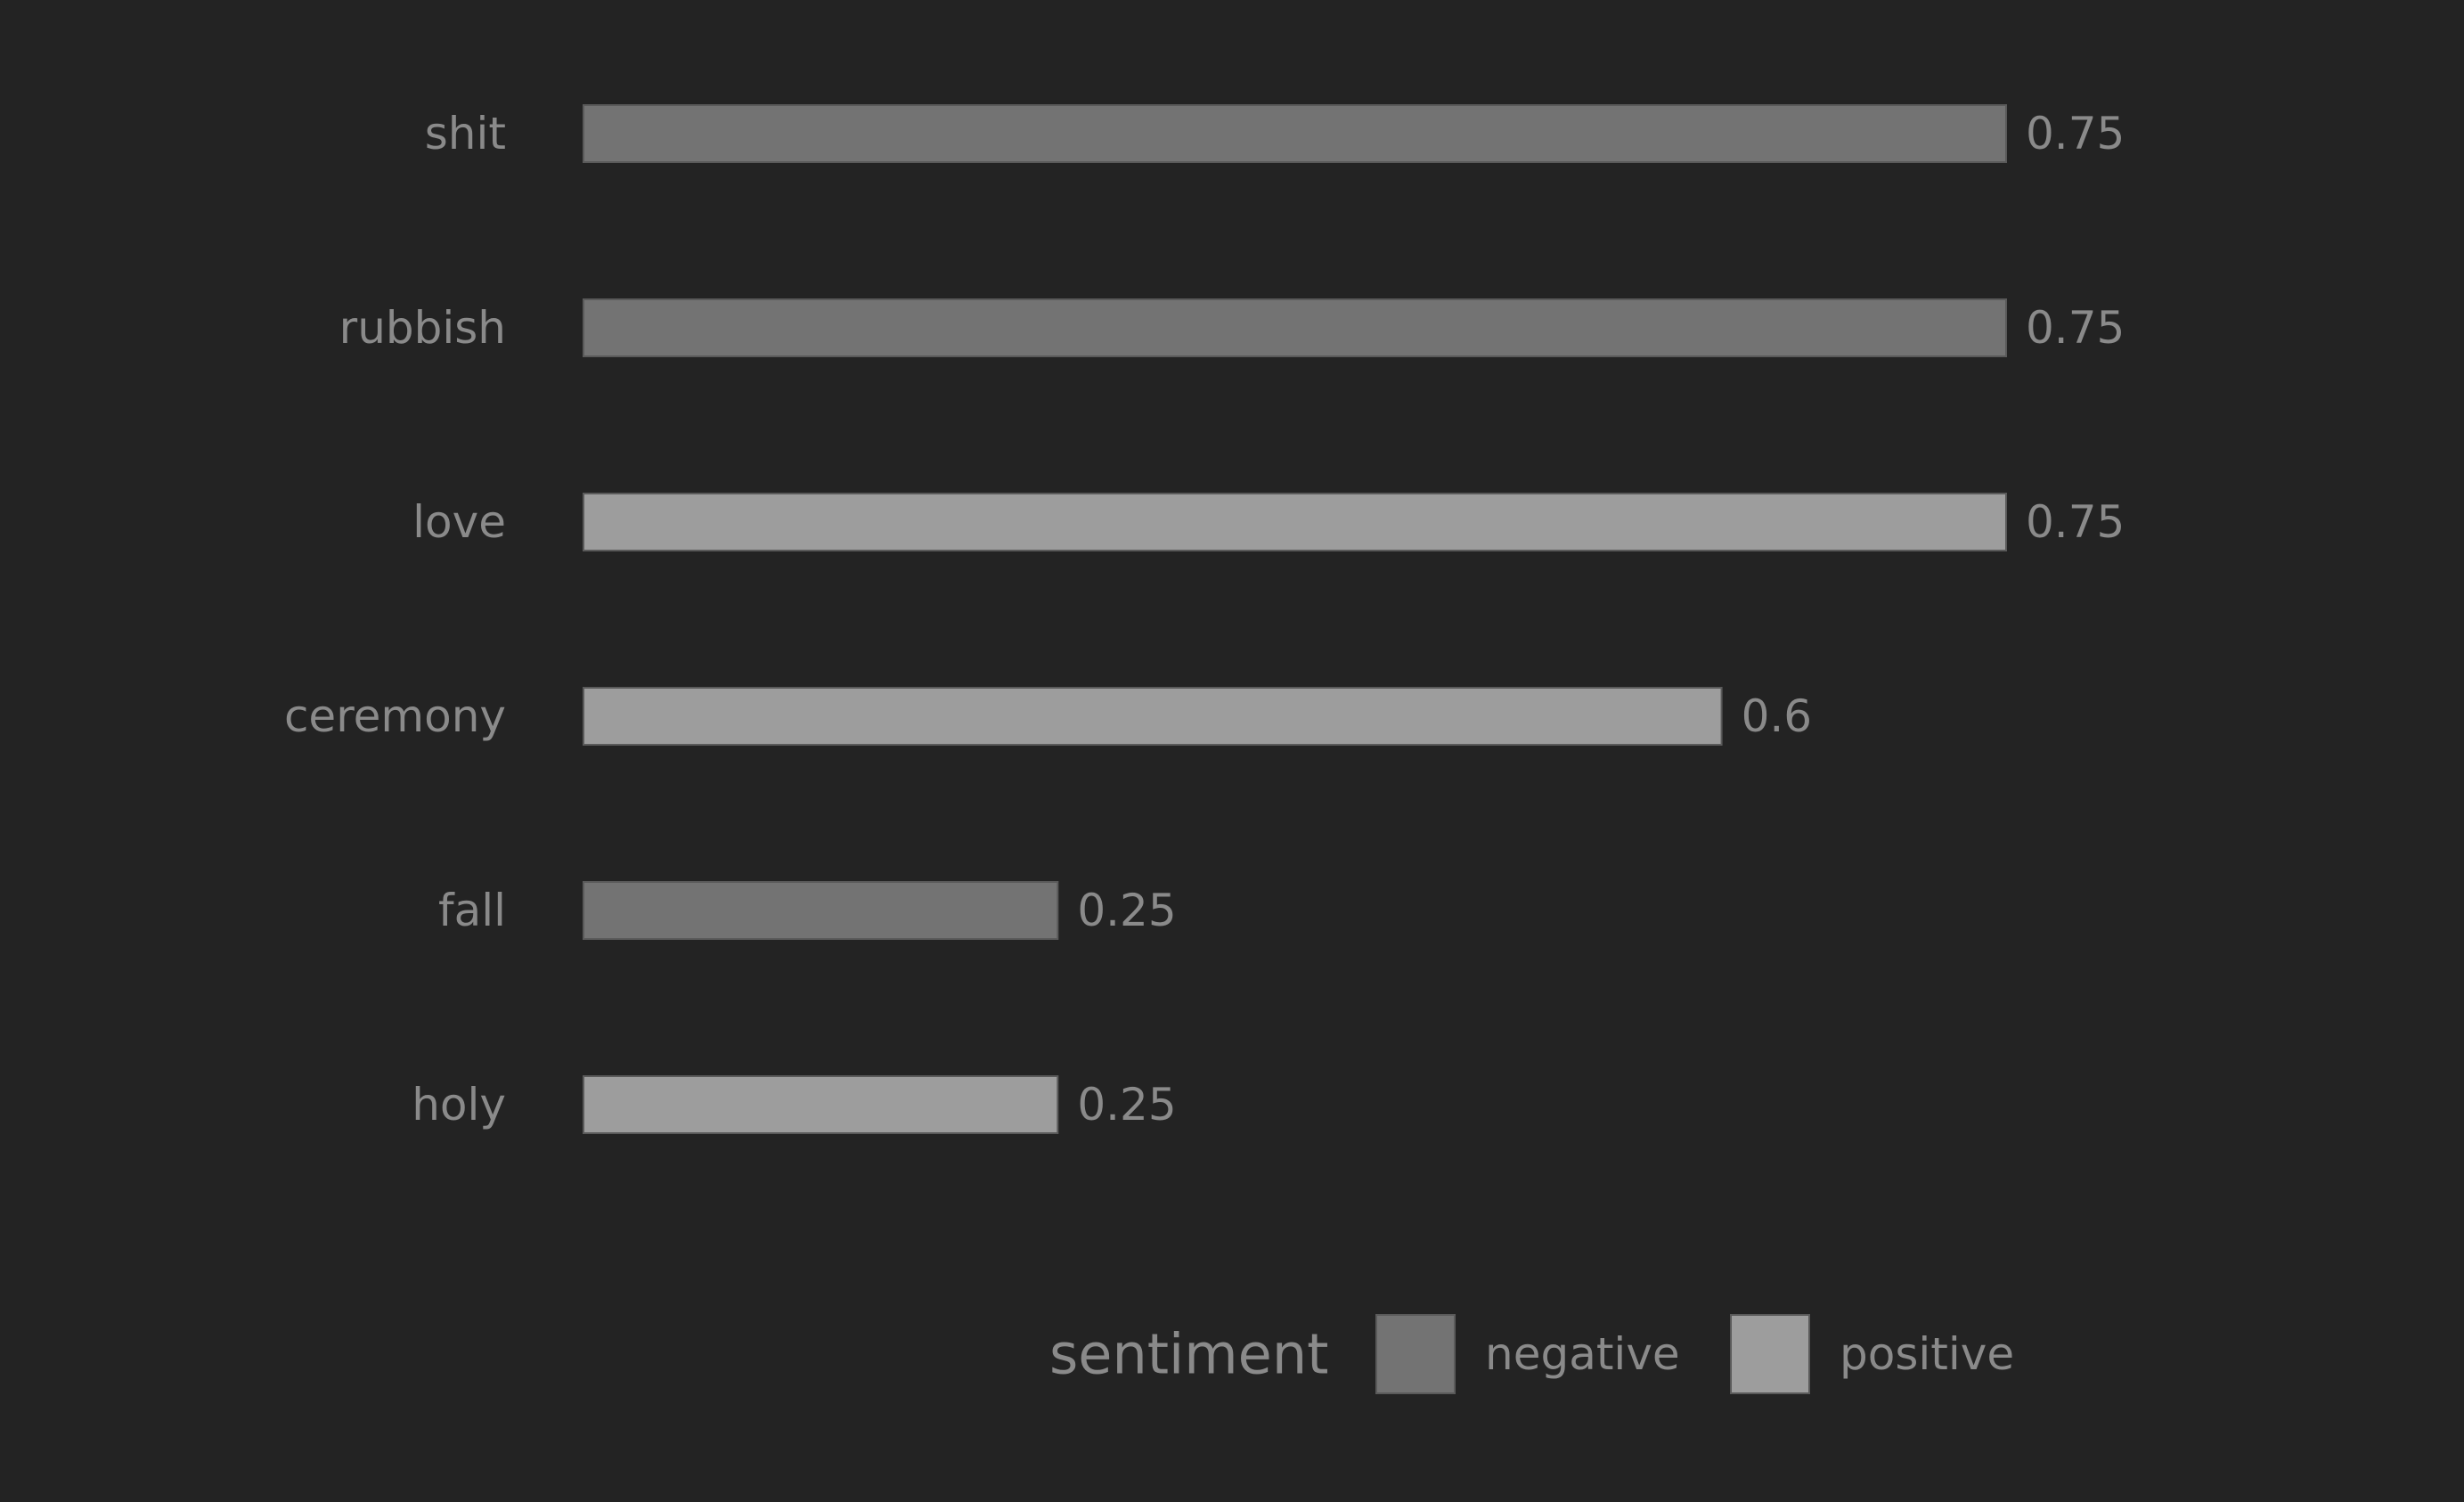 This screenshot has height=1502, width=2464. I want to click on legend-key-negative, so click(1415, 1354).